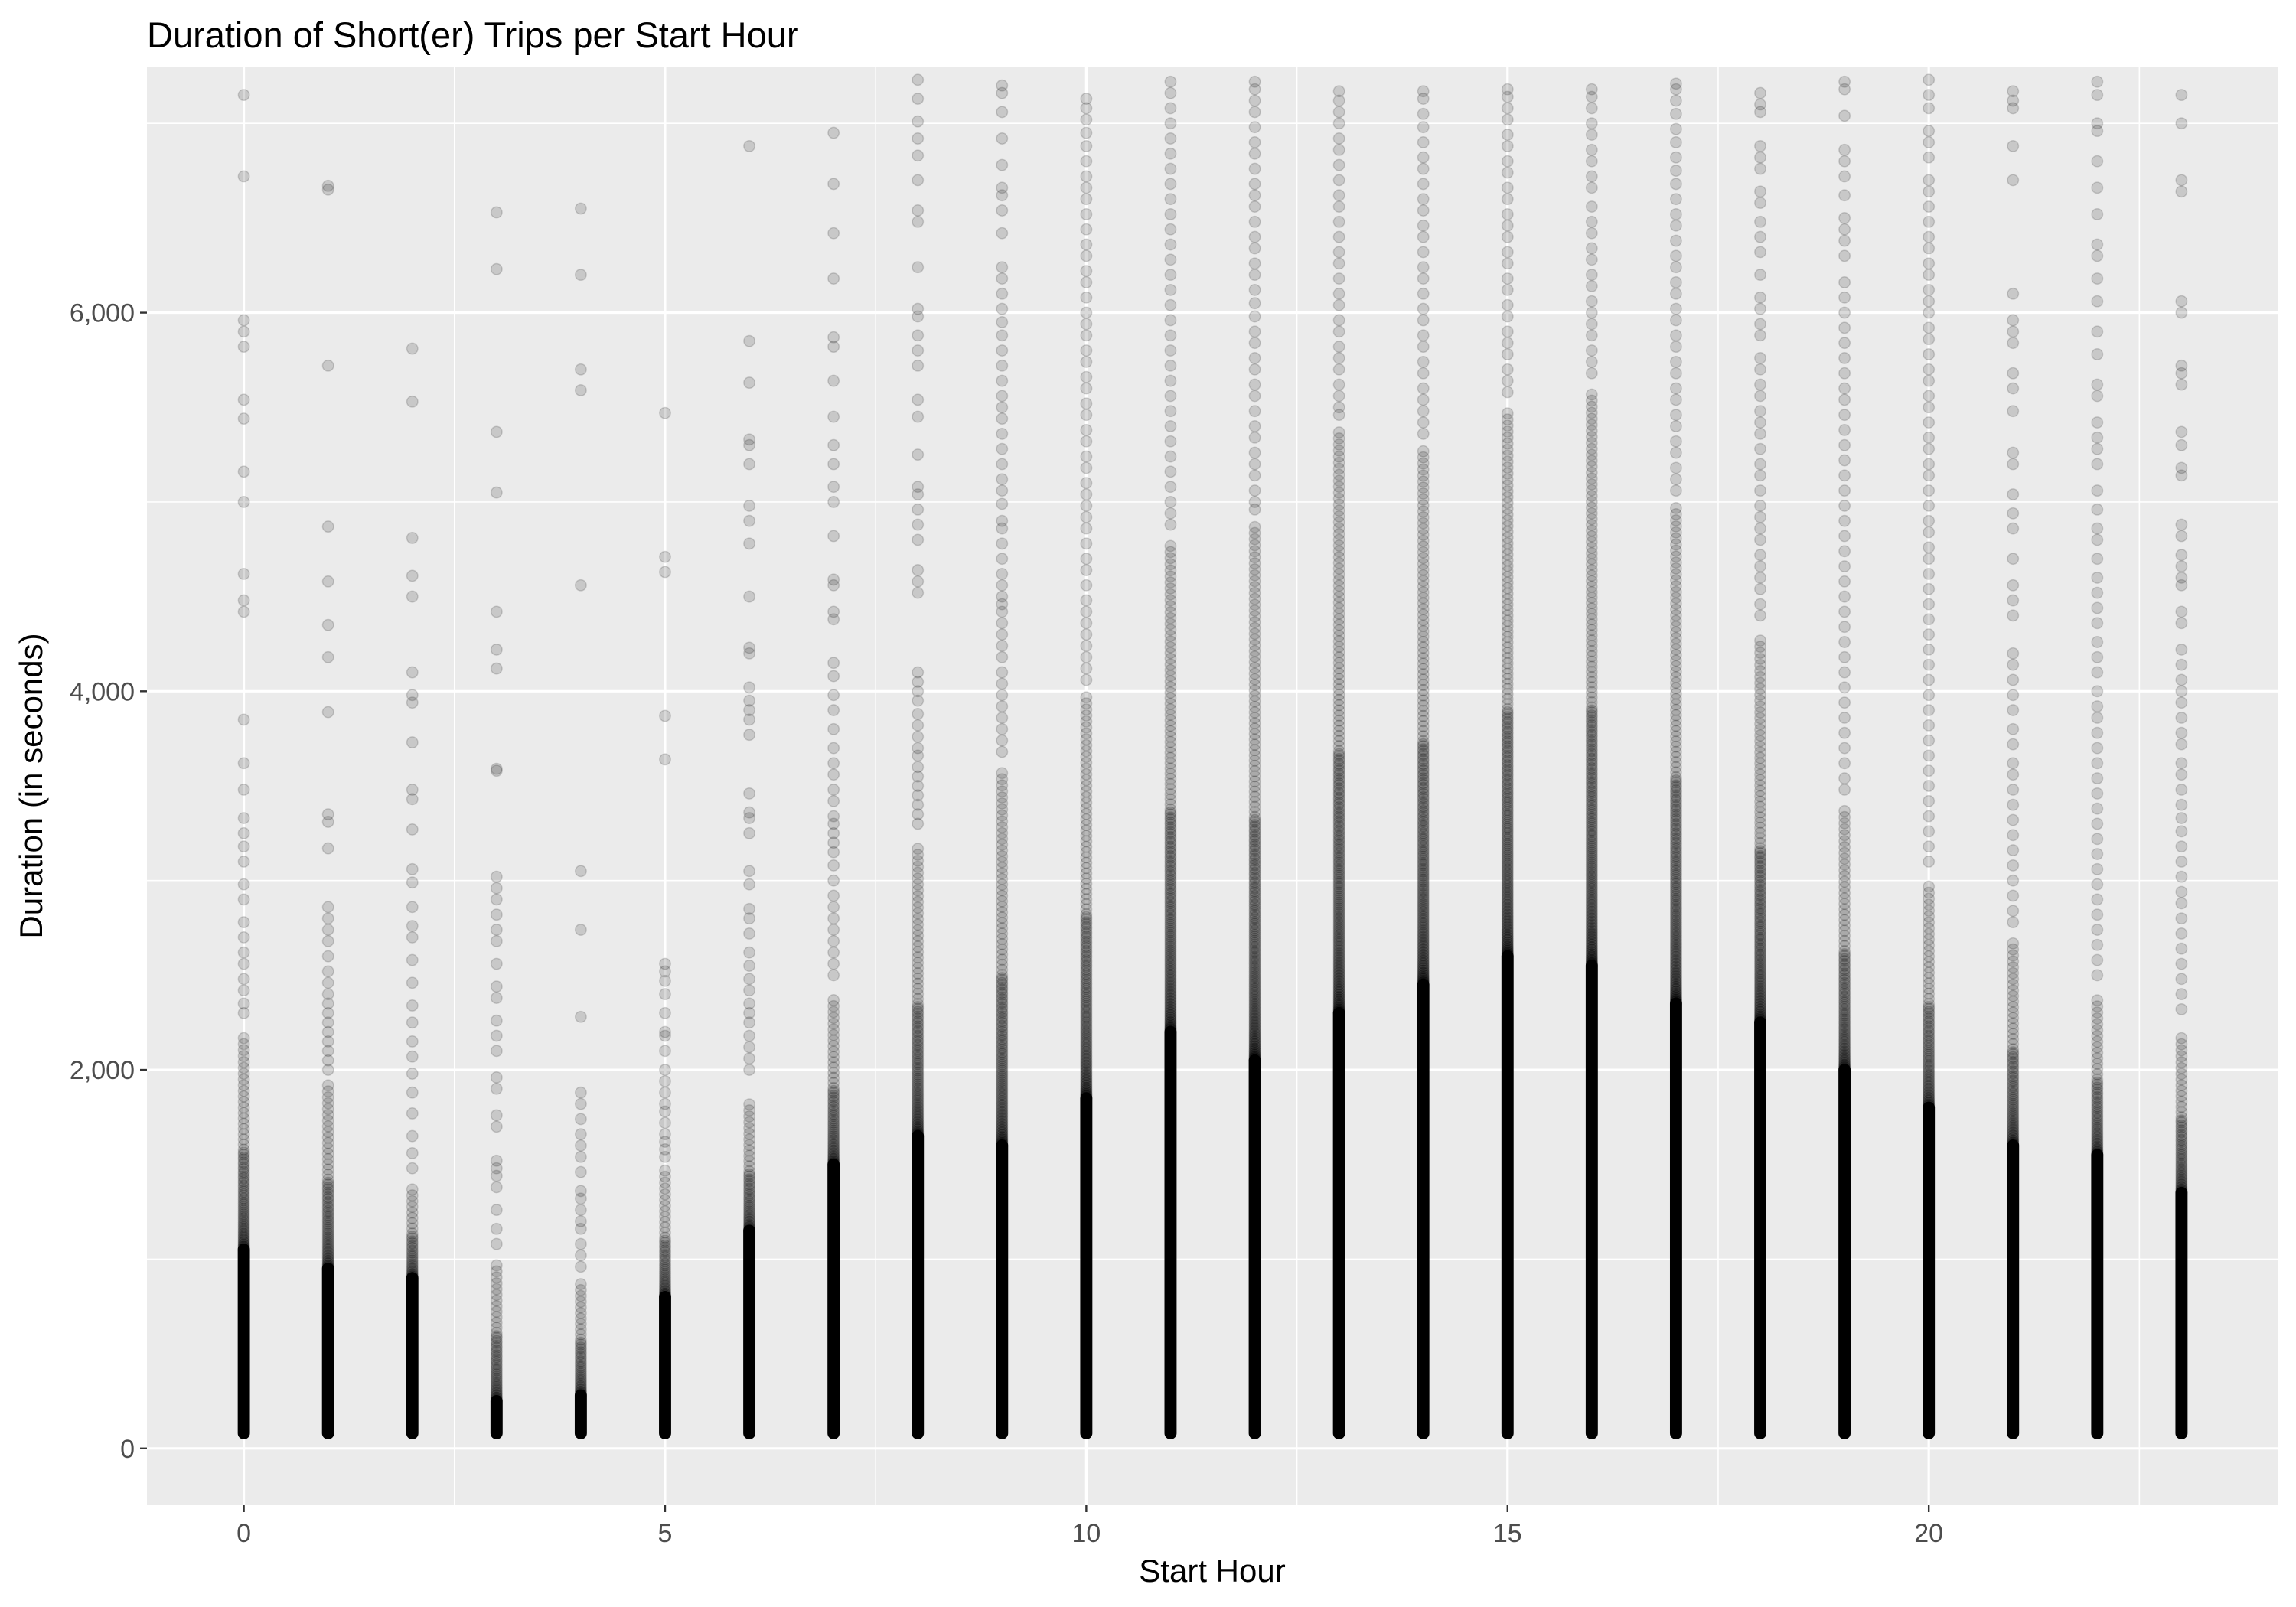 The height and width of the screenshot is (1607, 2296). Describe the element at coordinates (1507, 1533) in the screenshot. I see `x-tick-label: 15` at that location.